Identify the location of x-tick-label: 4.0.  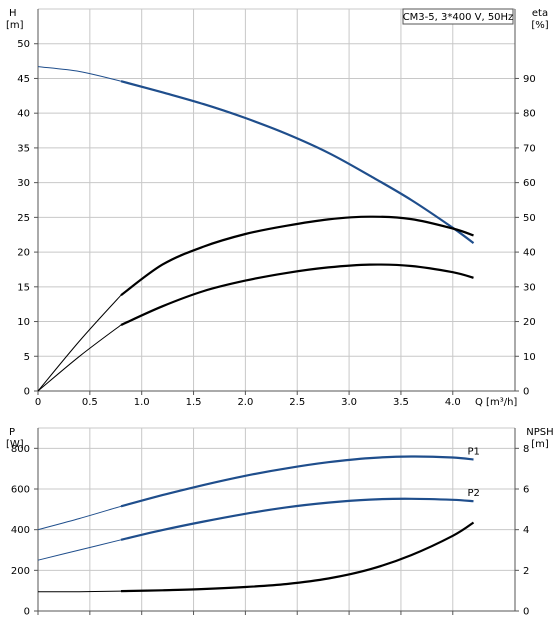
(453, 402).